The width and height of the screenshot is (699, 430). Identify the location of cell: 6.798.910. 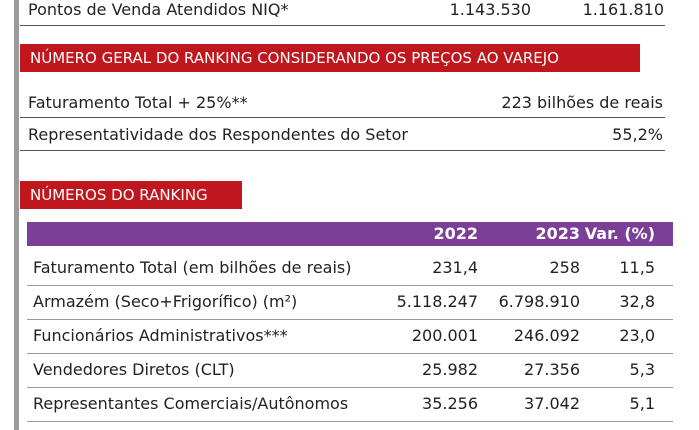
(539, 301).